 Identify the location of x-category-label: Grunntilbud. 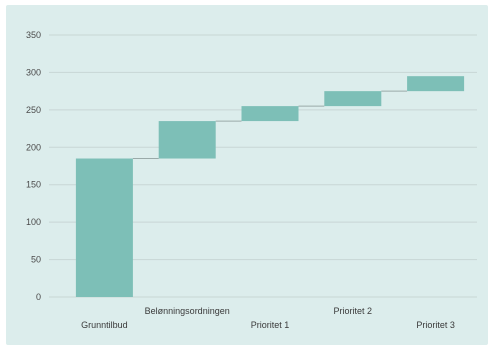
(104, 325).